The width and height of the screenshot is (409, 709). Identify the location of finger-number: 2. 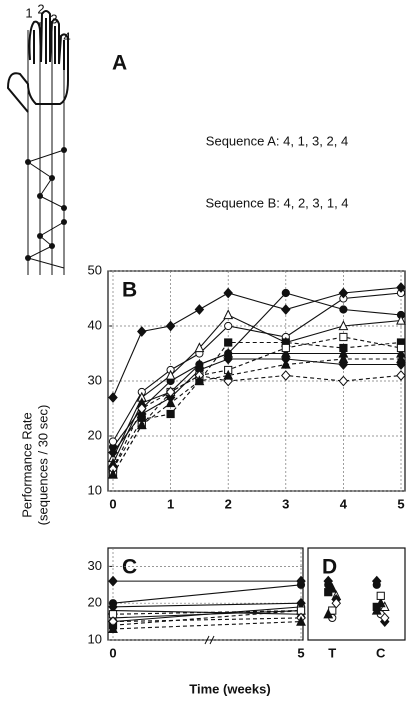
(40, 8).